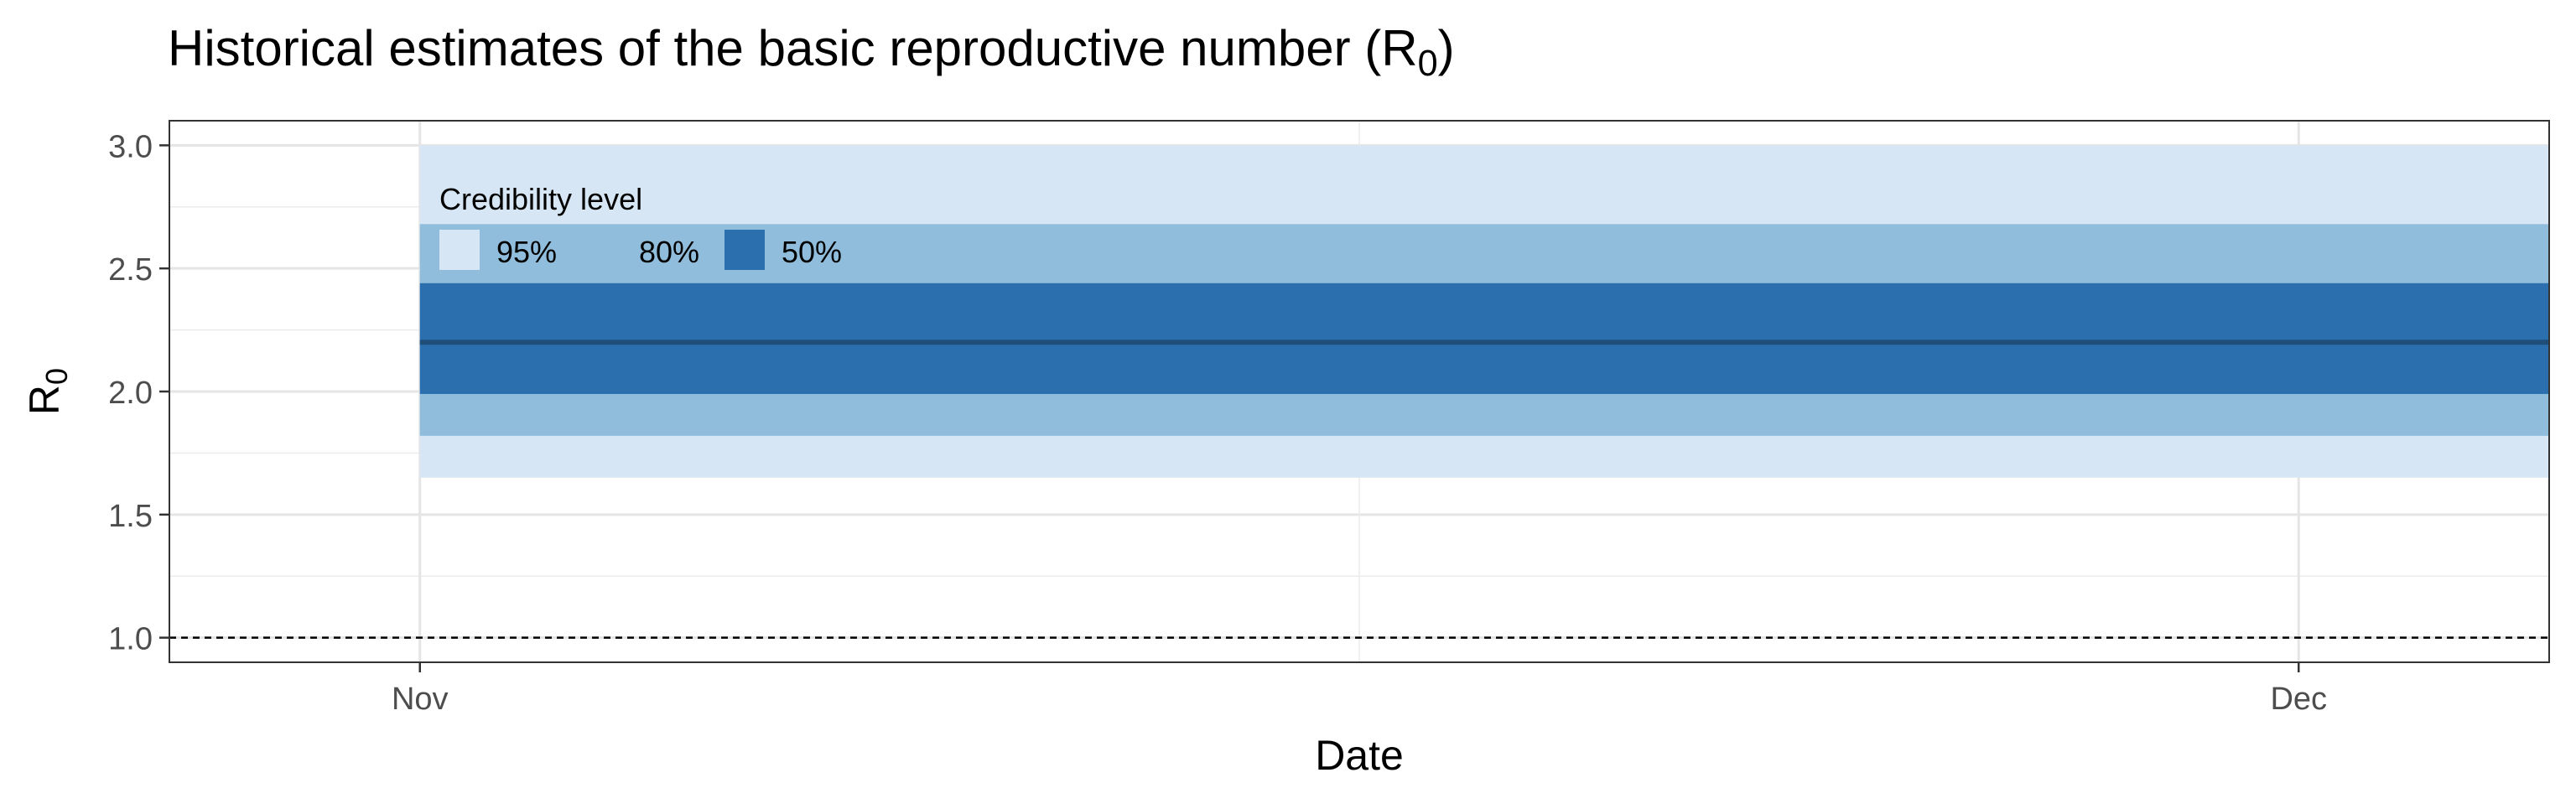 The width and height of the screenshot is (2576, 809). Describe the element at coordinates (669, 252) in the screenshot. I see `legend-label-80-pct: 80%` at that location.